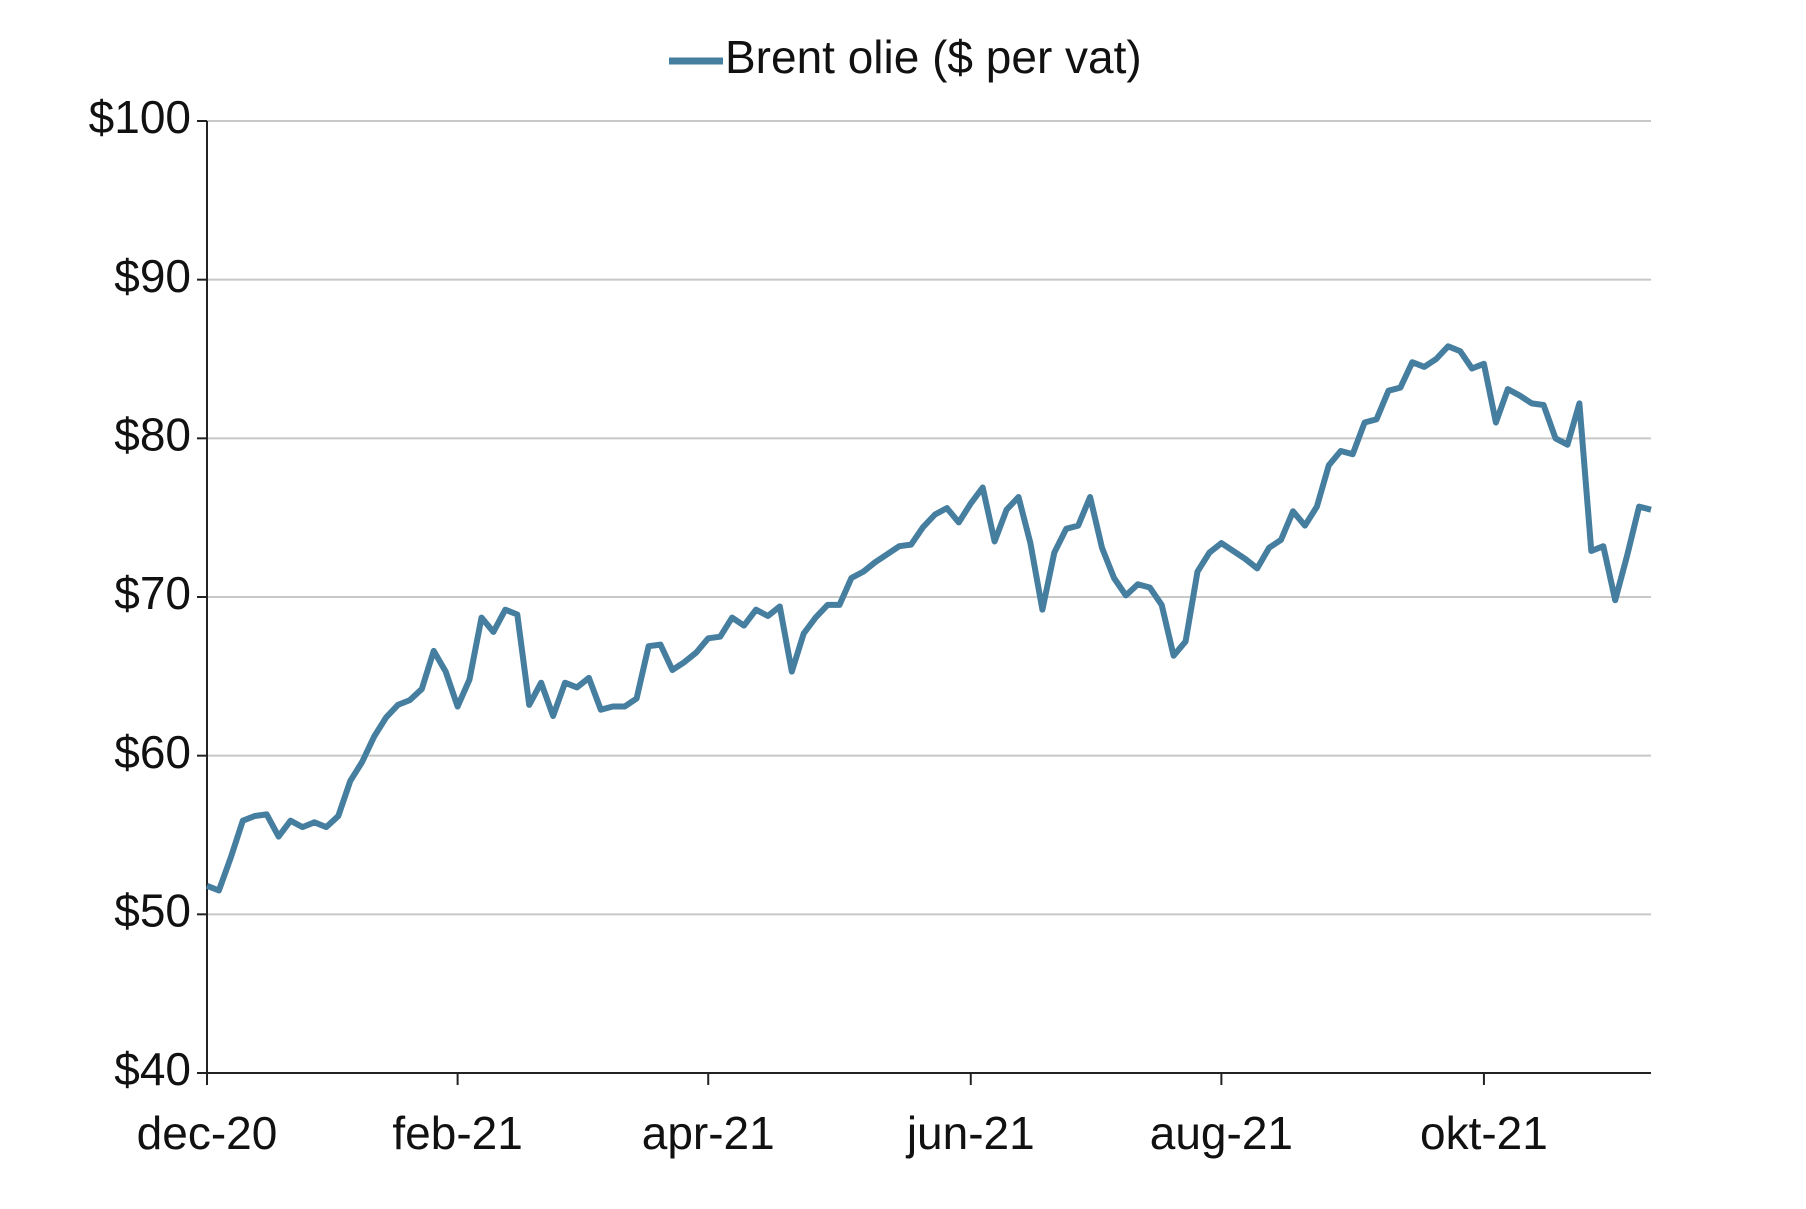 This screenshot has width=1806, height=1209. Describe the element at coordinates (970, 1133) in the screenshot. I see `x-tick-label: jun-21` at that location.